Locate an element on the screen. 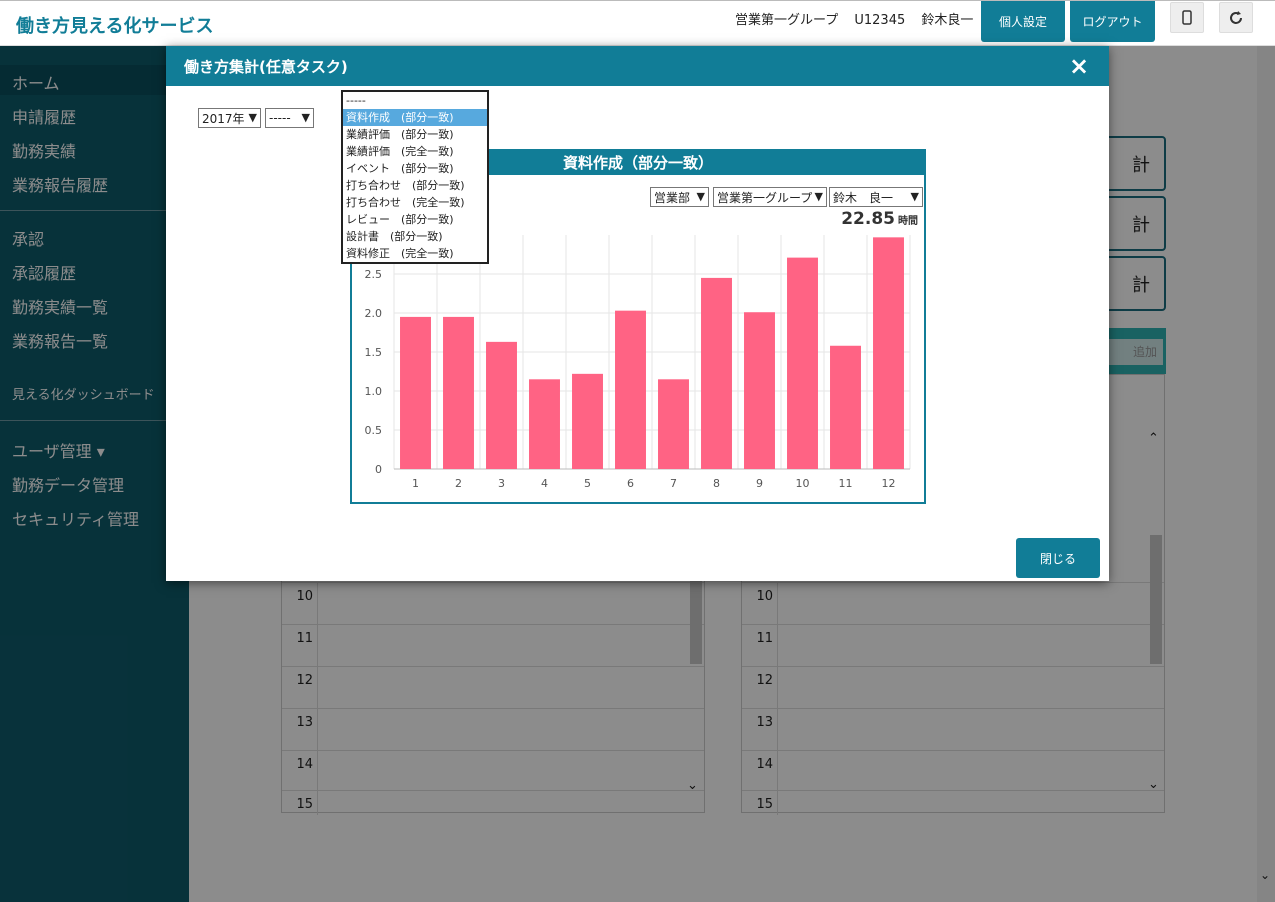 The width and height of the screenshot is (1275, 902). dropdown-option: 資料作成 (部分一致) is located at coordinates (415, 117).